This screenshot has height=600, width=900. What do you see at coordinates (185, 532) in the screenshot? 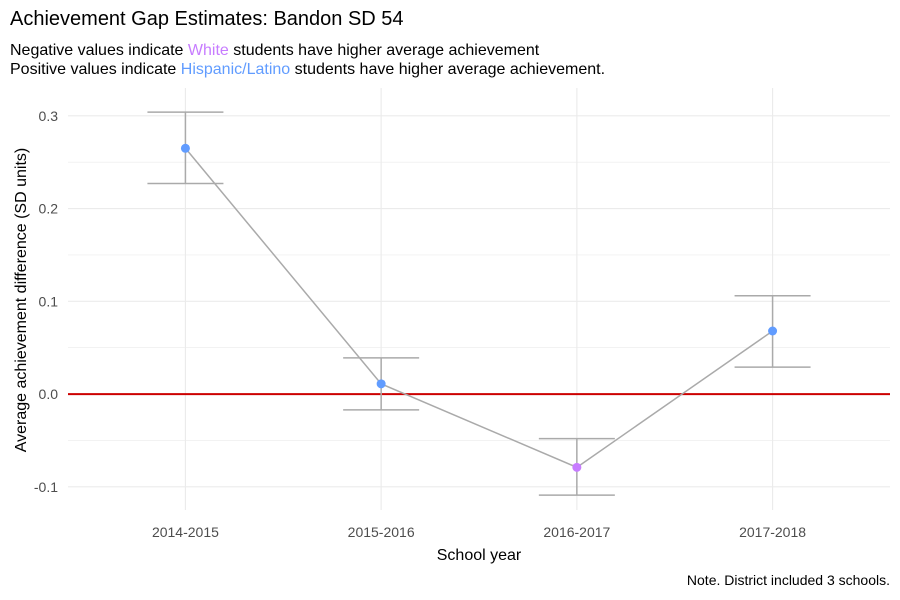
I see `x-tick-label: 2014-2015` at bounding box center [185, 532].